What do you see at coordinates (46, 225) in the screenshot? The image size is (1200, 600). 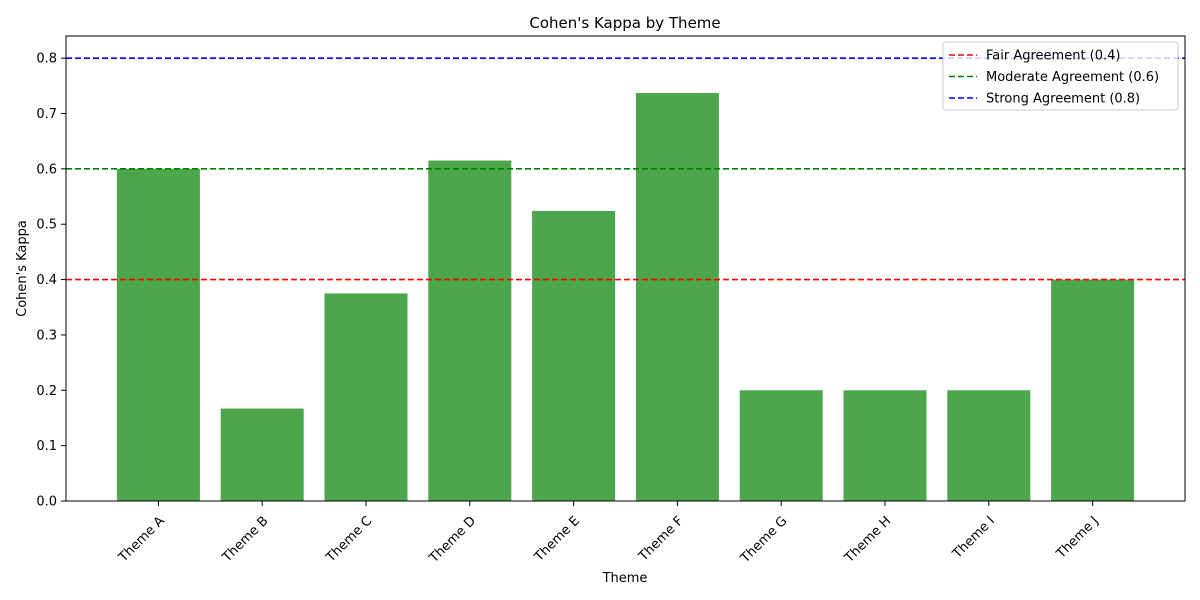 I see `y-tick-label: 0.5` at bounding box center [46, 225].